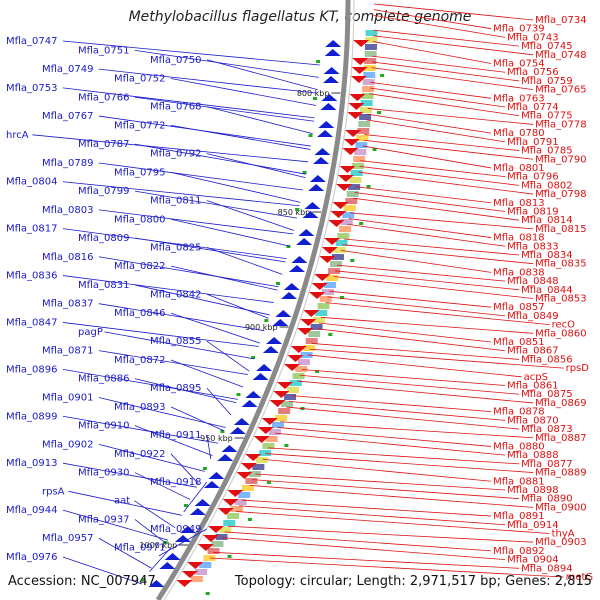 The image size is (600, 600). Describe the element at coordinates (533, 316) in the screenshot. I see `right-gene-label: Mfla_0849` at that location.